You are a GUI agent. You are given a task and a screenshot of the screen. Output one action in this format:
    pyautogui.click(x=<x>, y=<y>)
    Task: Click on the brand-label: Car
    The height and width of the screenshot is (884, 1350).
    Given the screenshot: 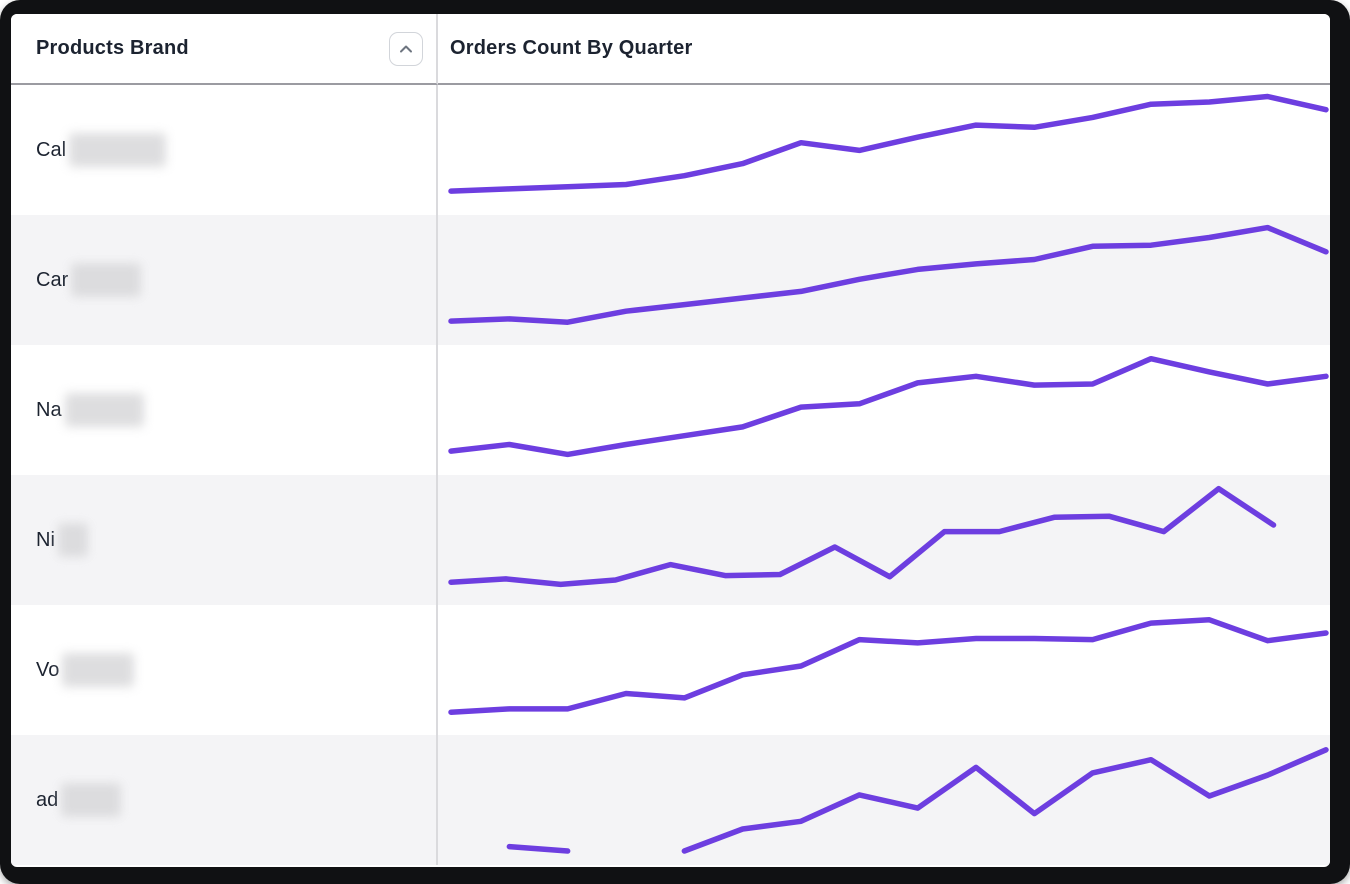 What is the action you would take?
    pyautogui.click(x=89, y=280)
    